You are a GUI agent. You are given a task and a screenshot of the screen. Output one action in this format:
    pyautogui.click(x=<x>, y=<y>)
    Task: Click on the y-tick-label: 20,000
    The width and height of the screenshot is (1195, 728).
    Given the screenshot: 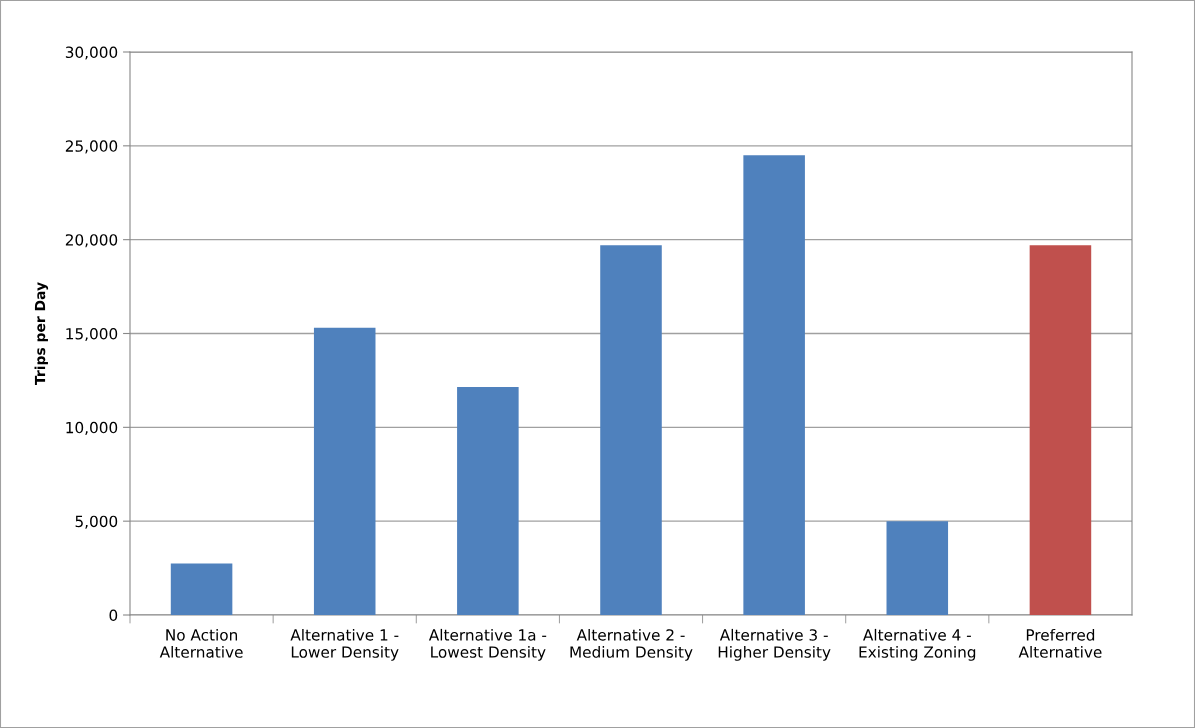 What is the action you would take?
    pyautogui.click(x=91, y=241)
    